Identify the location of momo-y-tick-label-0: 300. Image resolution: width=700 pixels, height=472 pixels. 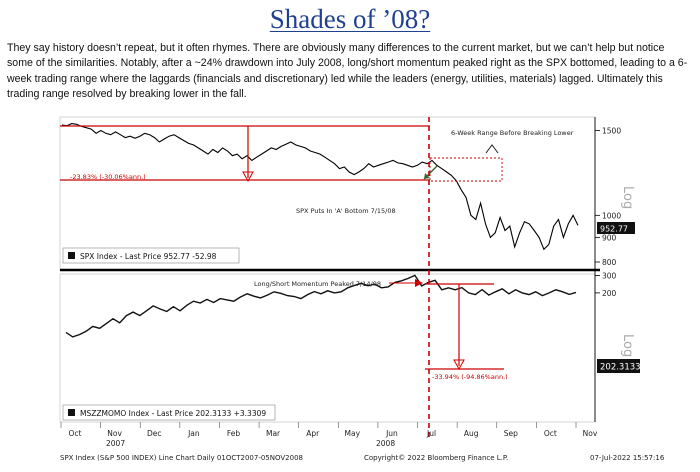
(609, 275).